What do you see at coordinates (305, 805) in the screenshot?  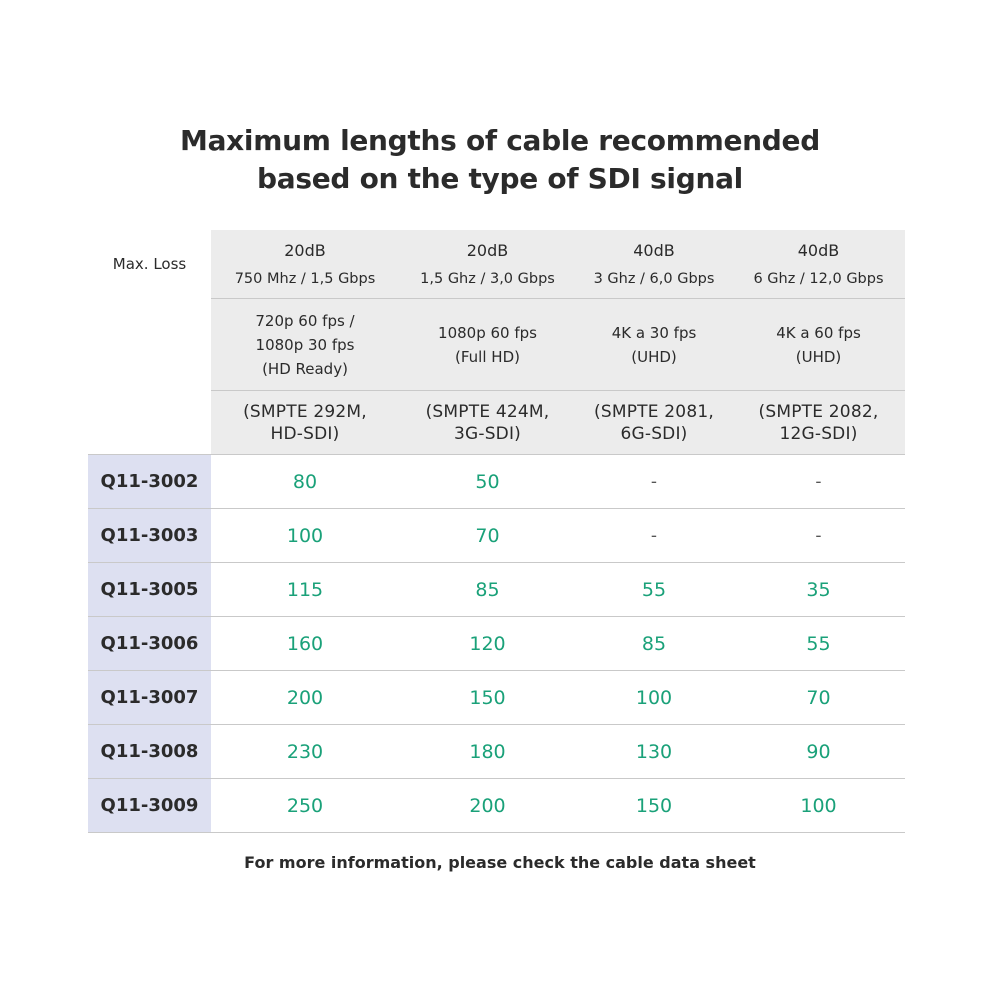 I see `length-value: 250` at bounding box center [305, 805].